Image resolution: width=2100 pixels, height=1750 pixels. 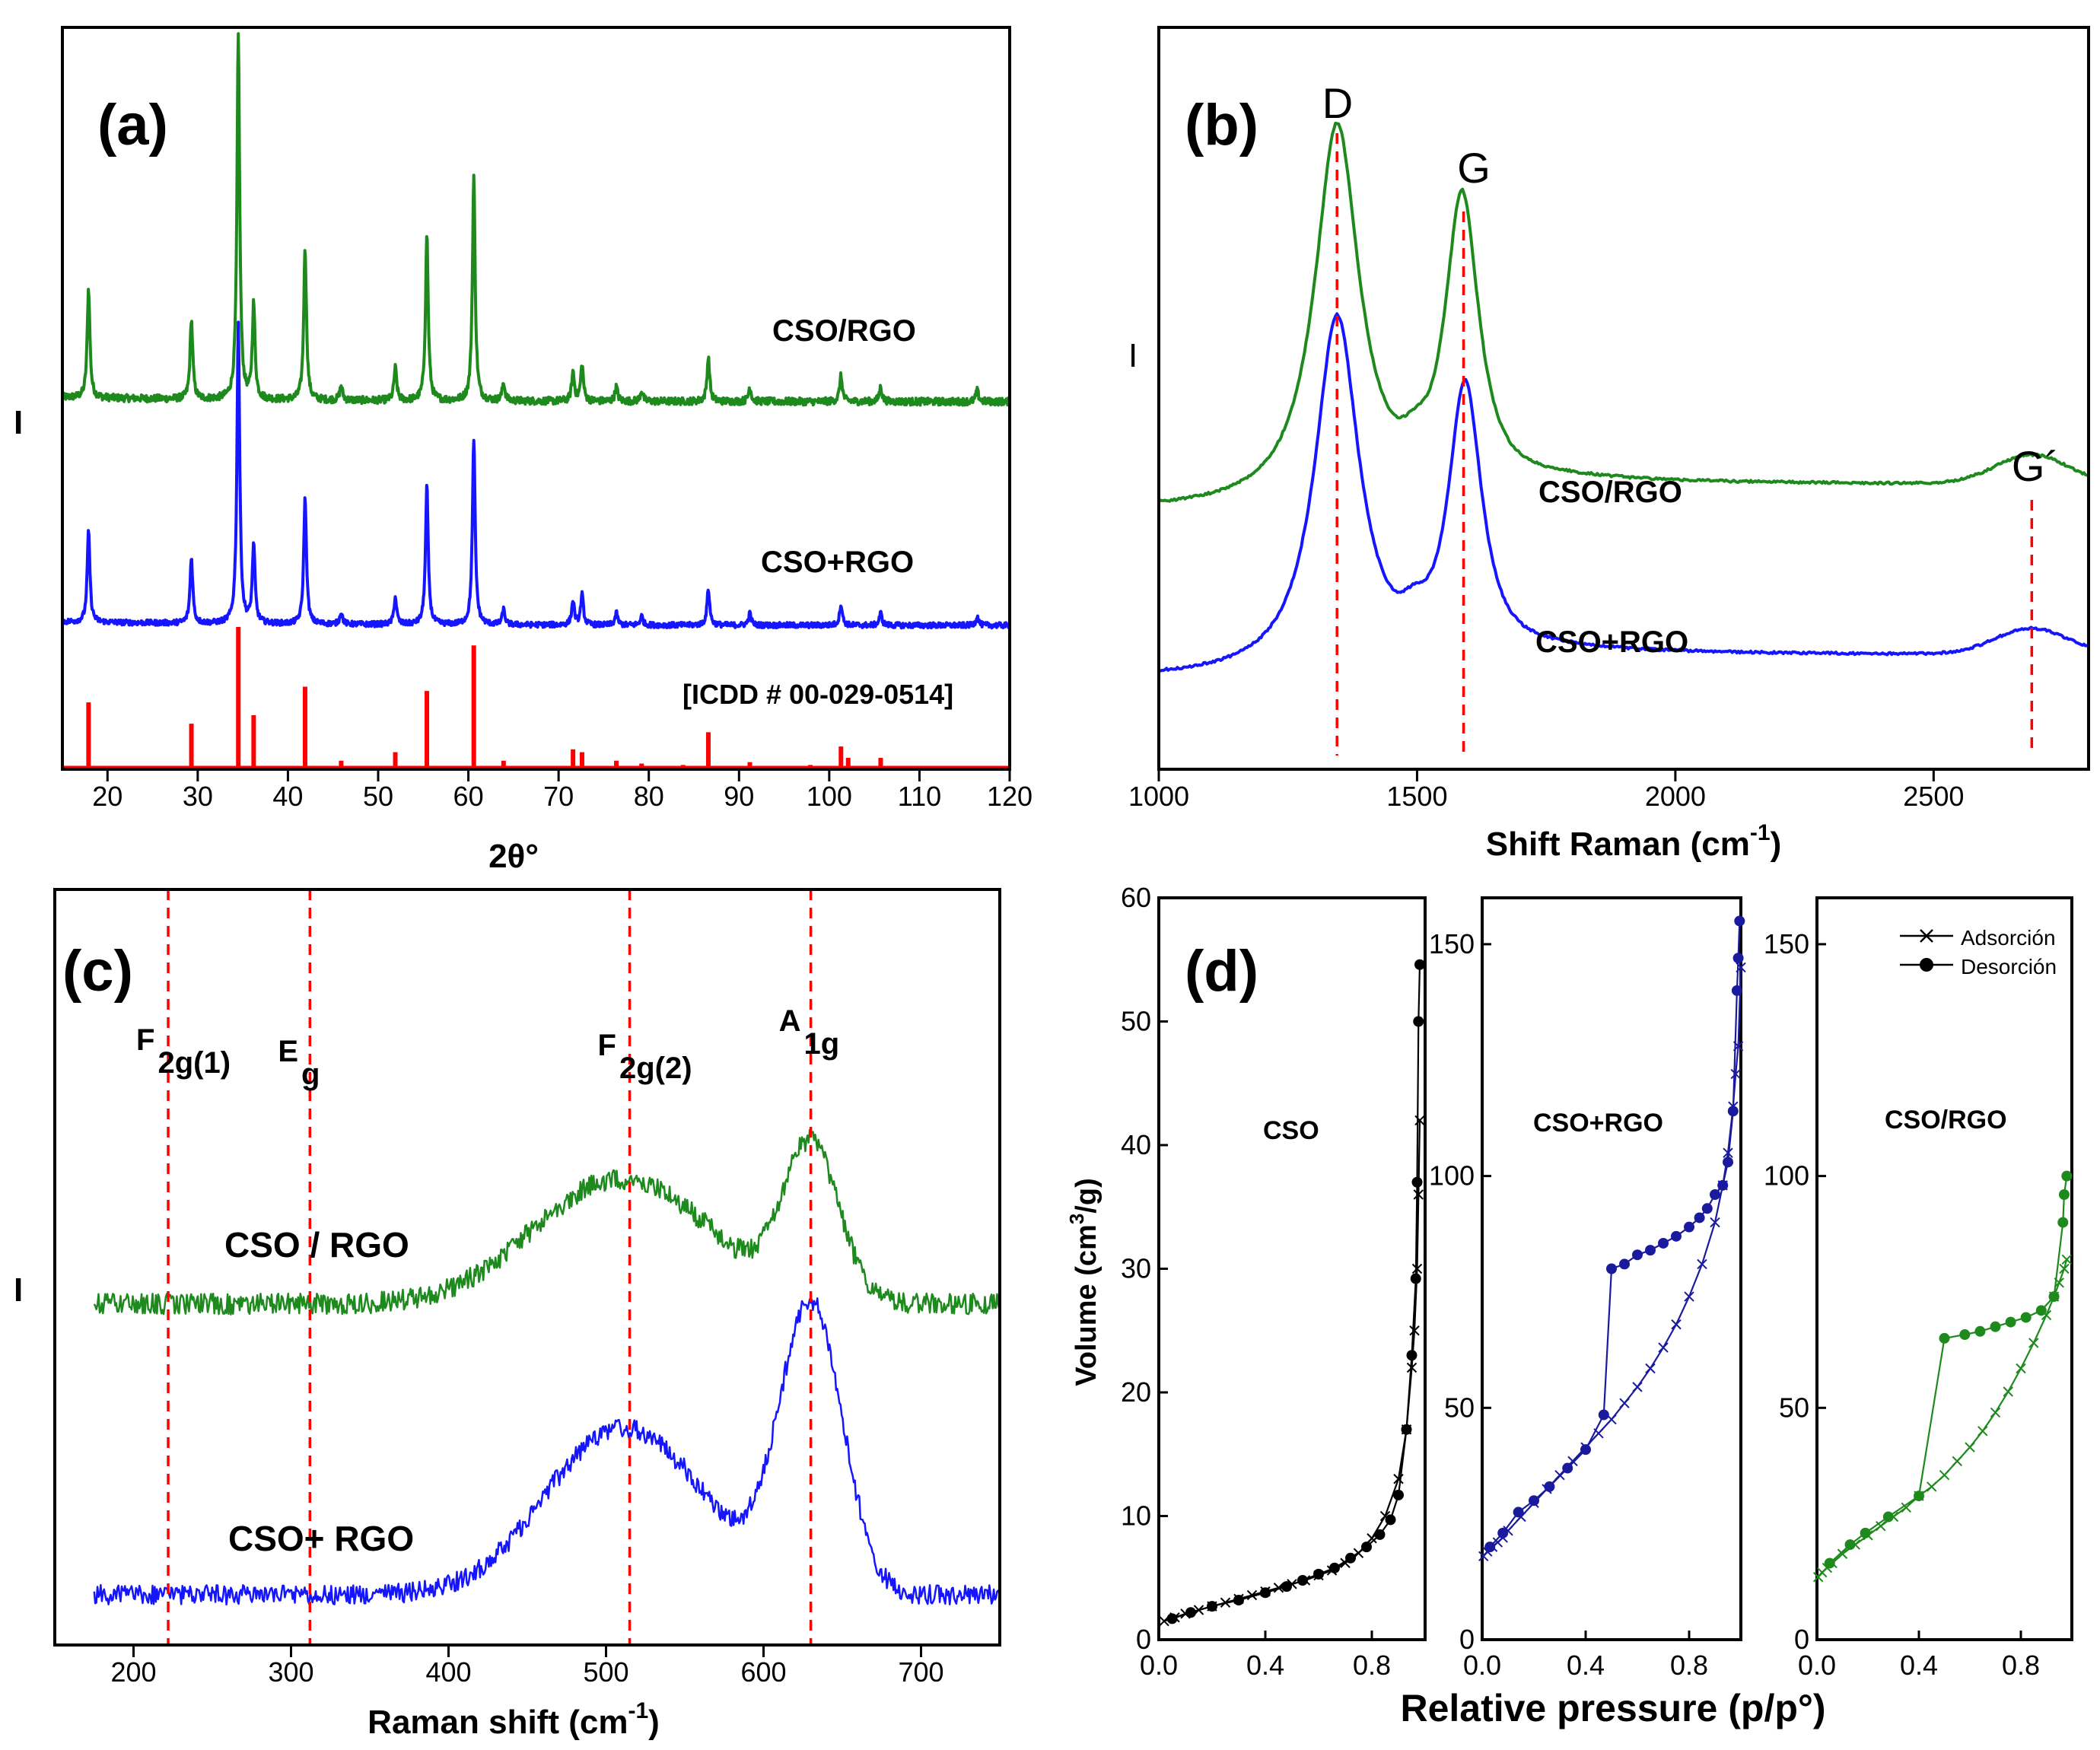 I want to click on panel-d-x-tick-label-2-0.4: 0.4, so click(x=1919, y=1665).